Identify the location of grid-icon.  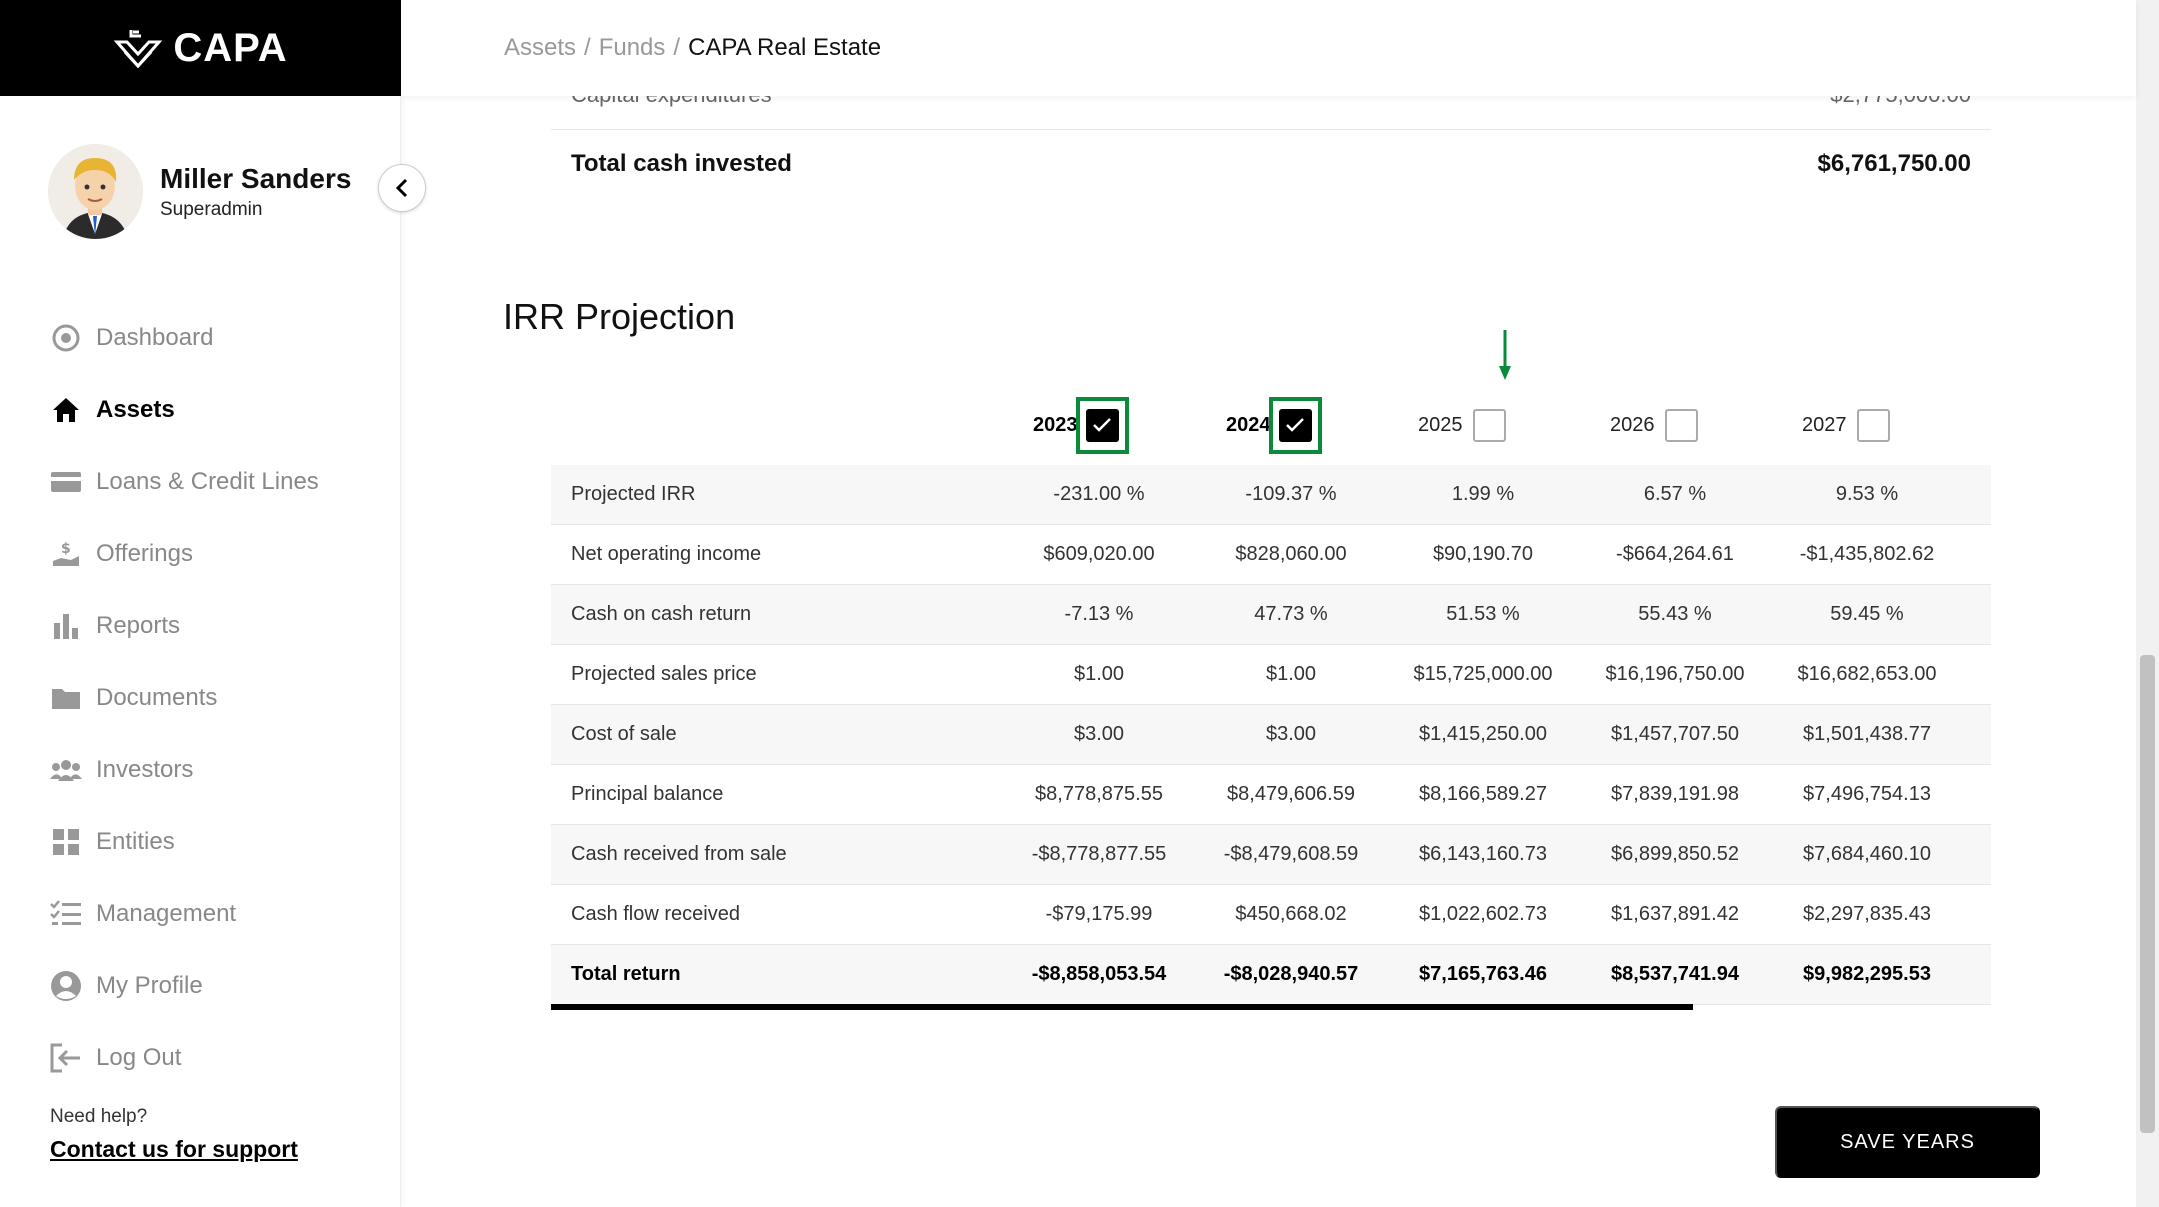
(66, 842).